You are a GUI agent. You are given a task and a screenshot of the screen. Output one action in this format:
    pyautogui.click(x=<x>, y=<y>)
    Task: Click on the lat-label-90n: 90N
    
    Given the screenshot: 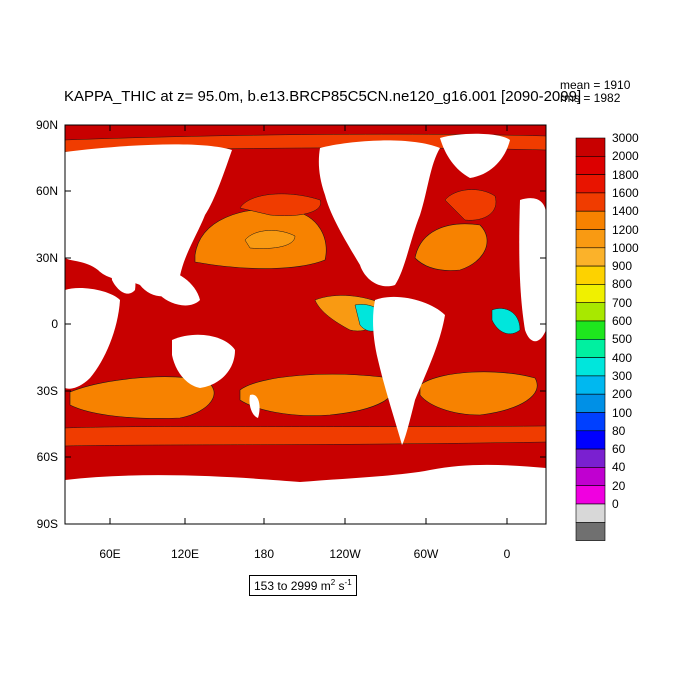 What is the action you would take?
    pyautogui.click(x=47, y=125)
    